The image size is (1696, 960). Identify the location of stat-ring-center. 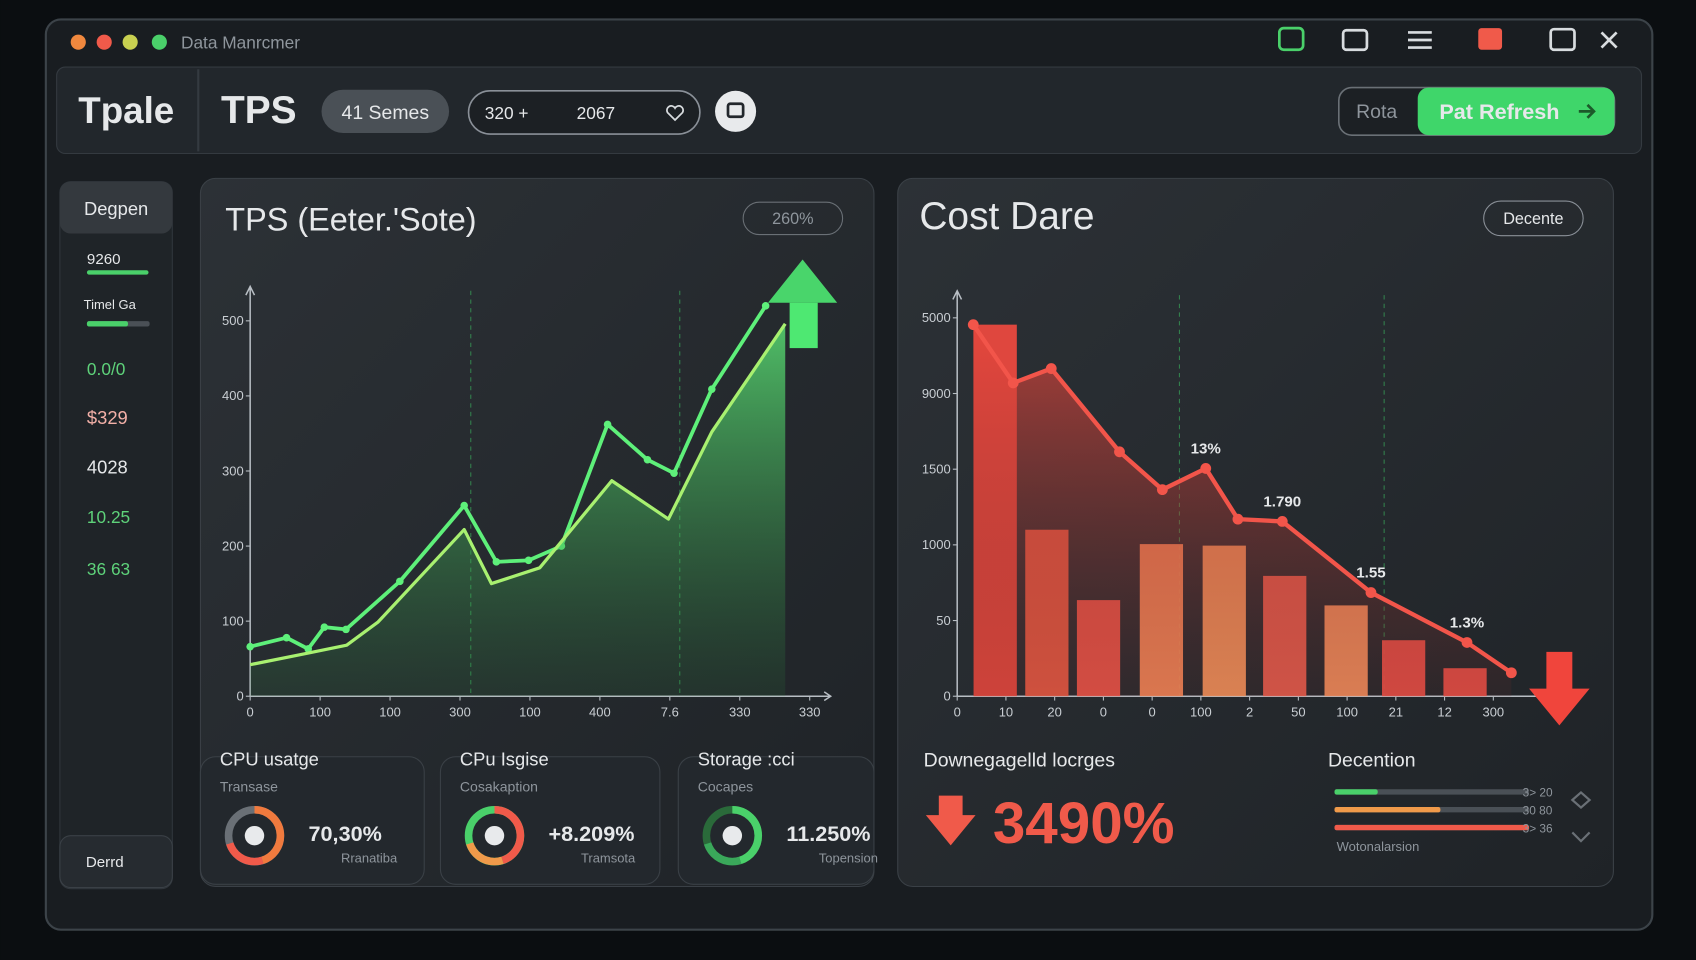
(494, 835).